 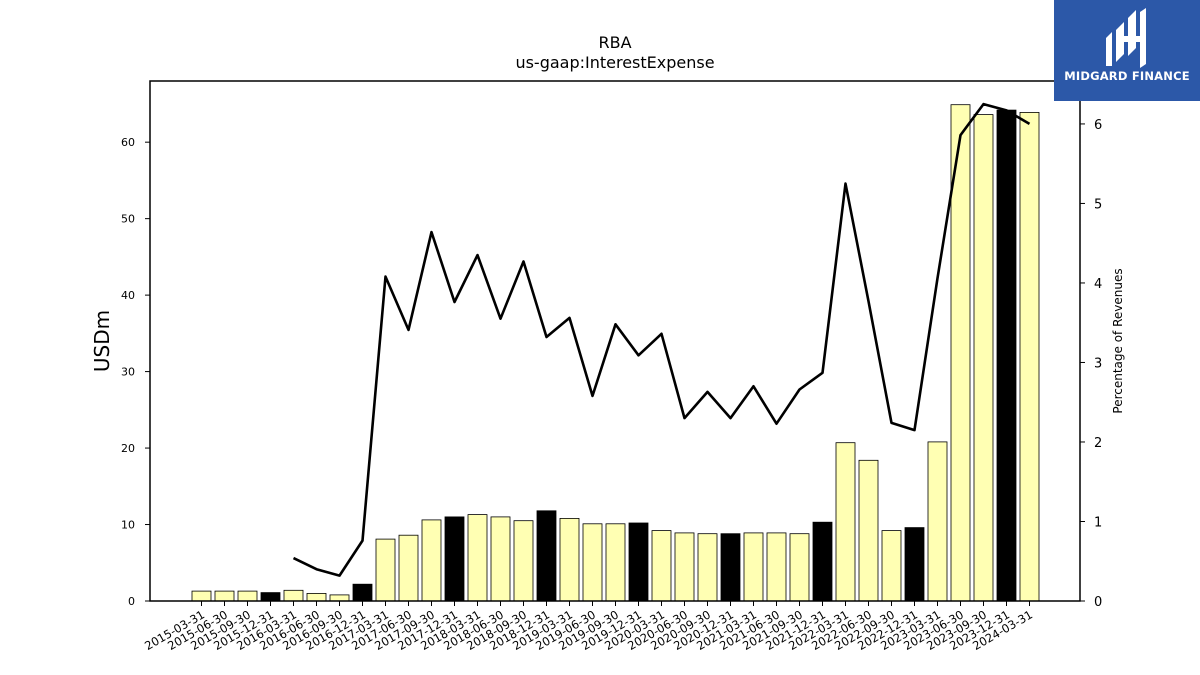 What do you see at coordinates (1127, 76) in the screenshot?
I see `logo-text: MIDGARD FINANCE` at bounding box center [1127, 76].